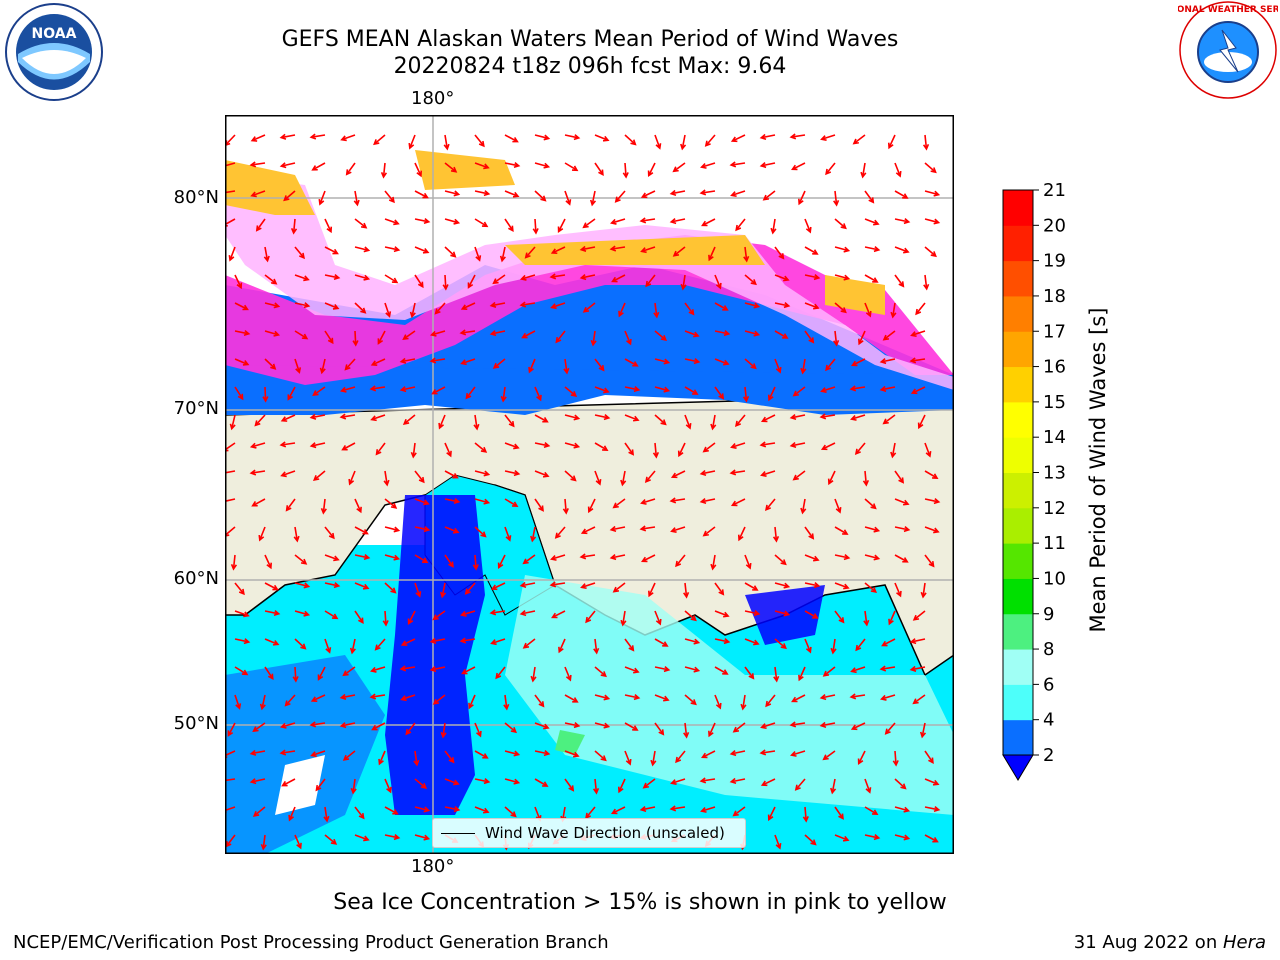 This screenshot has height=960, width=1280. Describe the element at coordinates (1098, 470) in the screenshot. I see `colorbar-label: Mean Period of Wind Waves [s]` at that location.